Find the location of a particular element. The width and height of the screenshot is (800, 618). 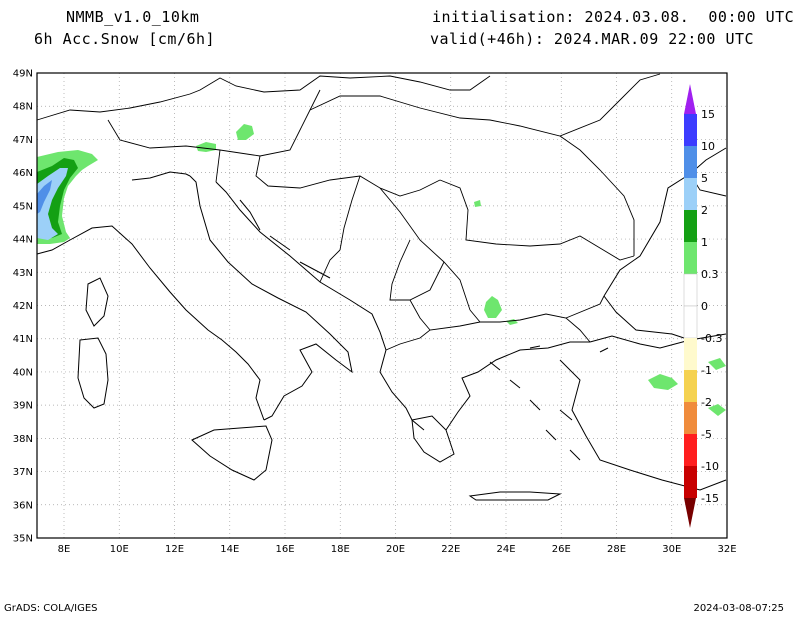

snow-area-carinthia is located at coordinates (206, 147).